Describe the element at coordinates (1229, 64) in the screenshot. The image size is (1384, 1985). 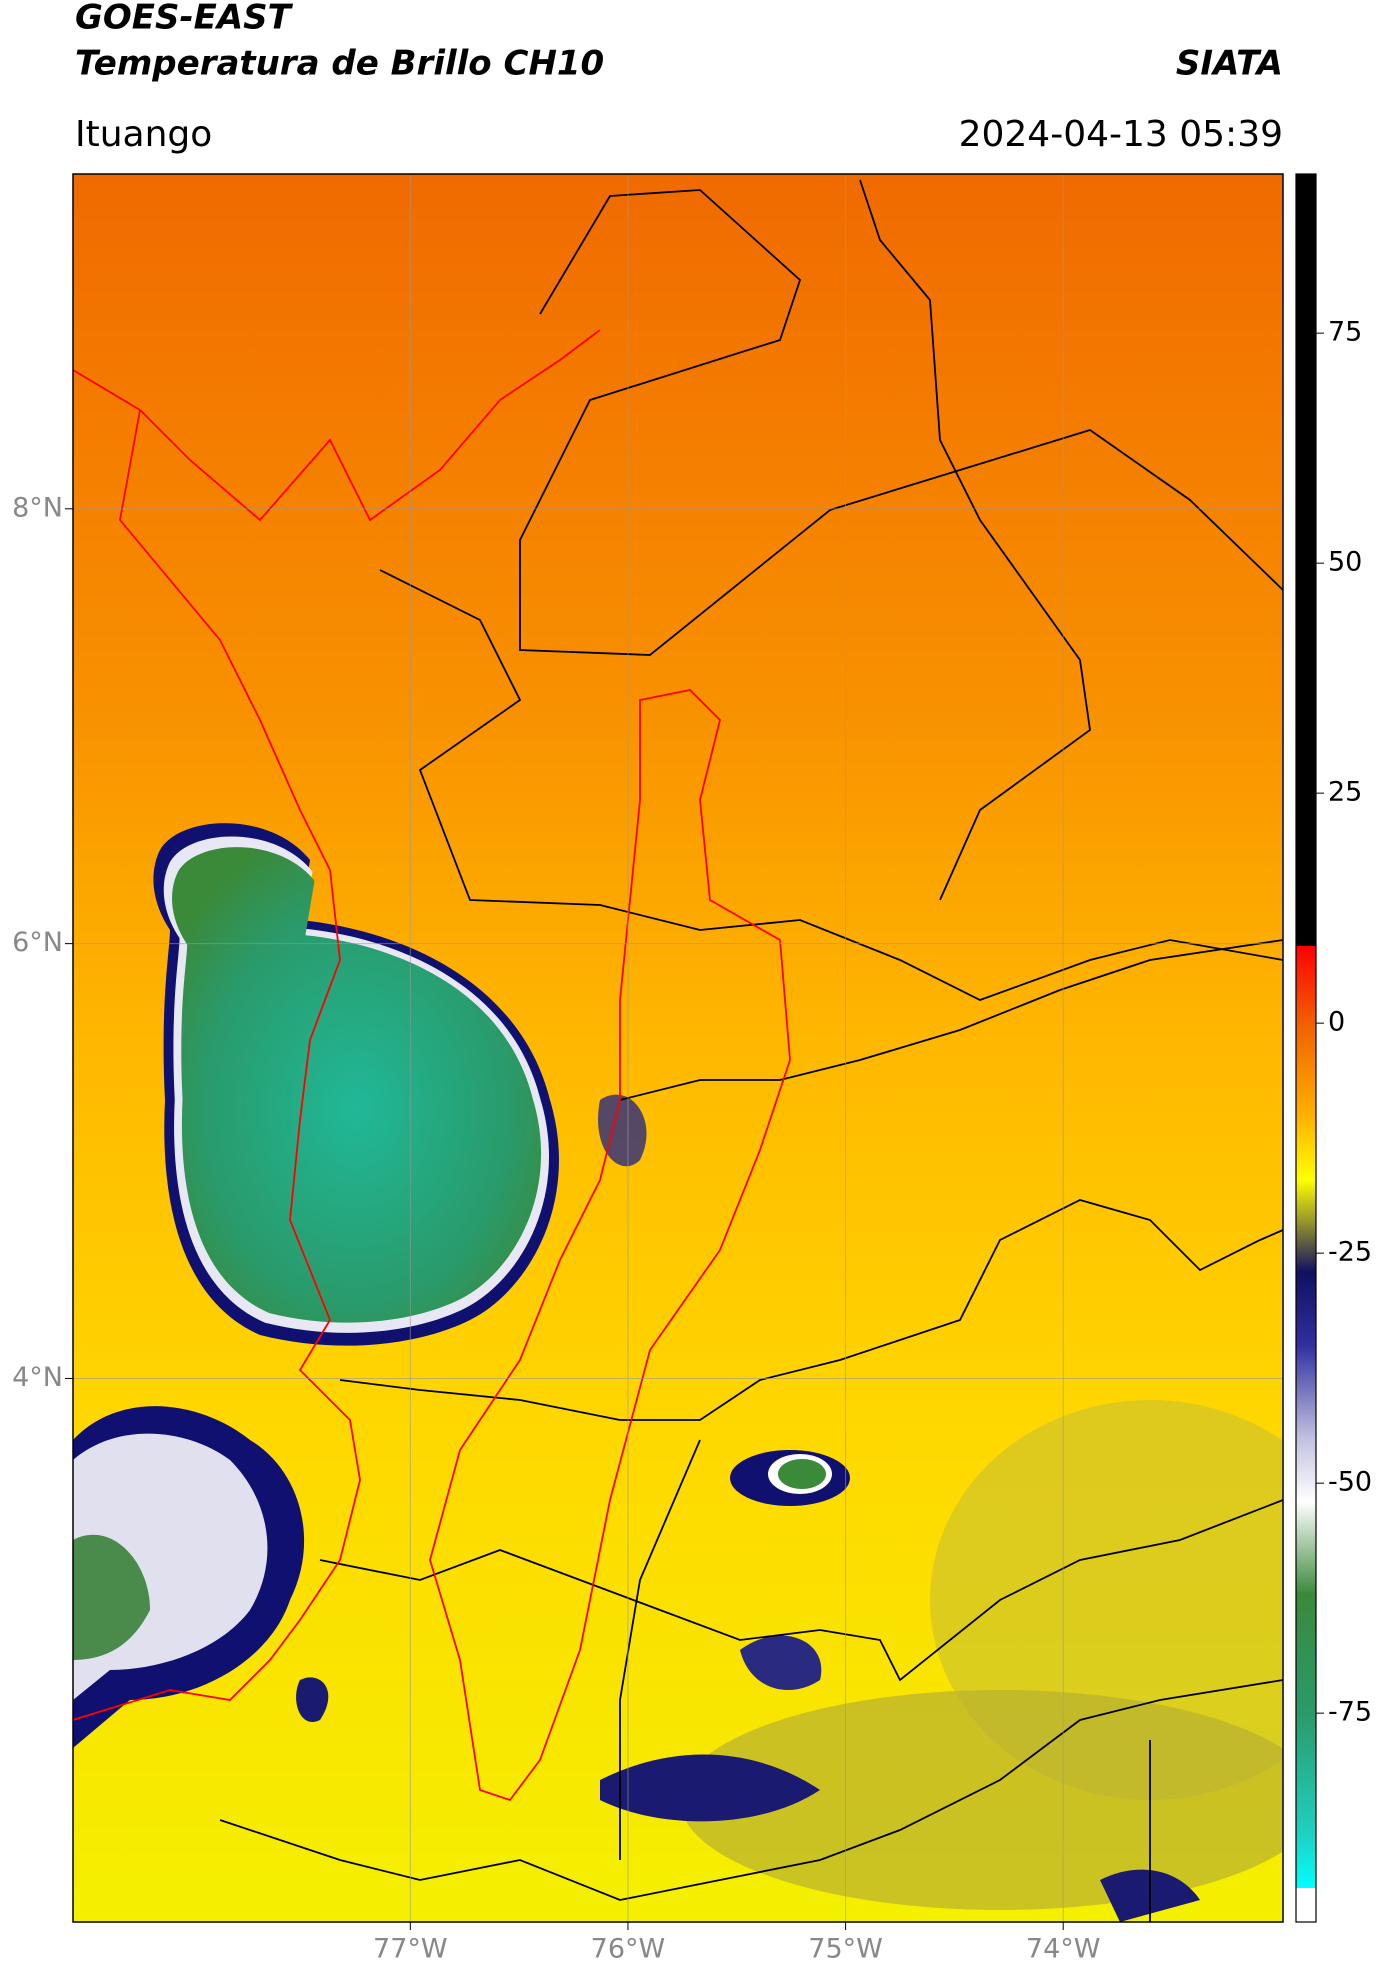
I see `brand: SIATA` at that location.